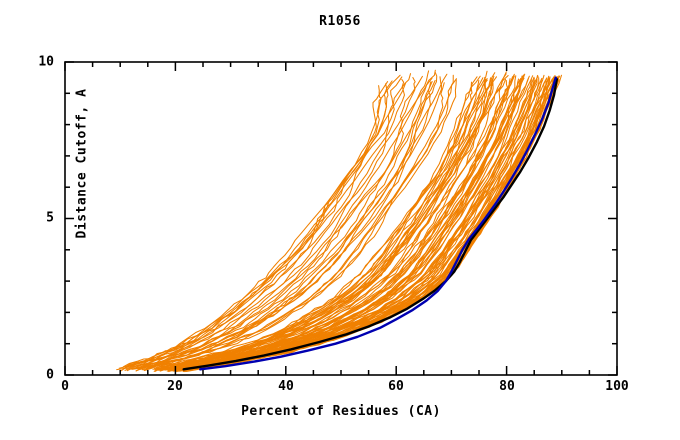  Describe the element at coordinates (65, 386) in the screenshot. I see `x-tick-label-0: 0` at that location.